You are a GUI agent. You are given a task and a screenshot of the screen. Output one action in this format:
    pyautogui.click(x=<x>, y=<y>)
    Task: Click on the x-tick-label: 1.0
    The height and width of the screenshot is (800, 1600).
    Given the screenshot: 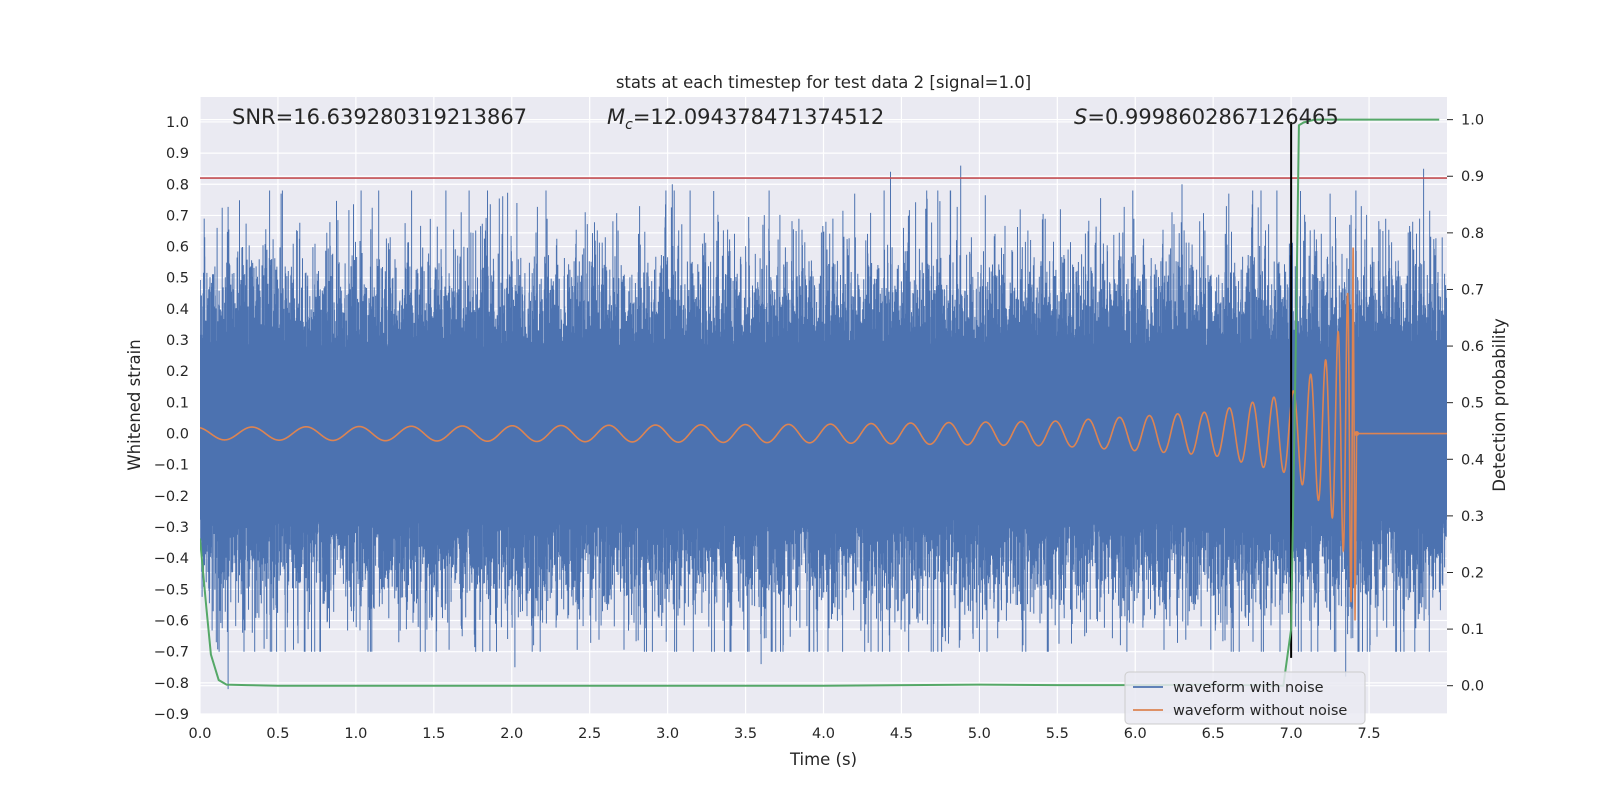 What is the action you would take?
    pyautogui.click(x=355, y=734)
    